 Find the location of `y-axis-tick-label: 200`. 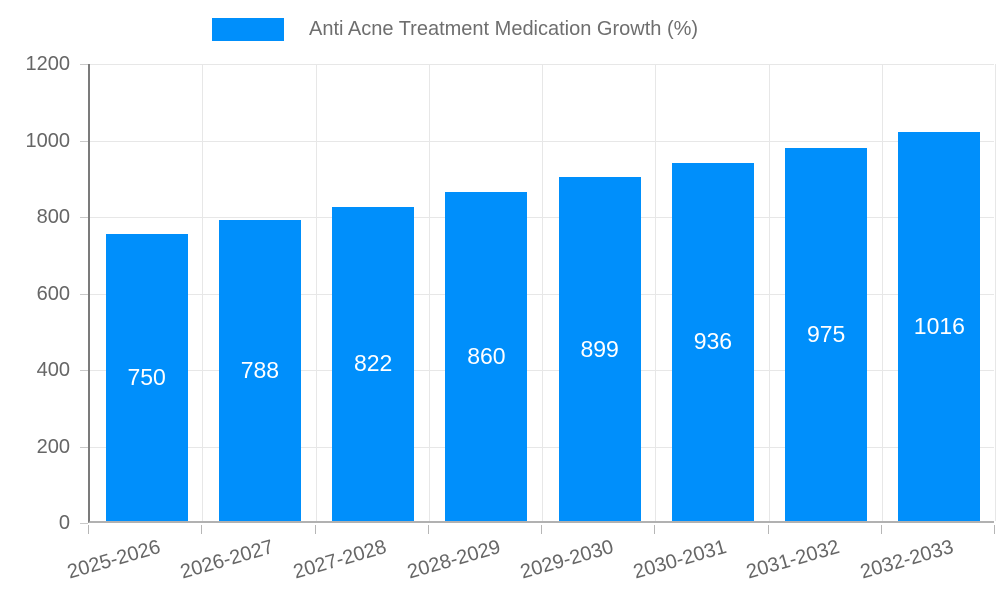

y-axis-tick-label: 200 is located at coordinates (53, 446).